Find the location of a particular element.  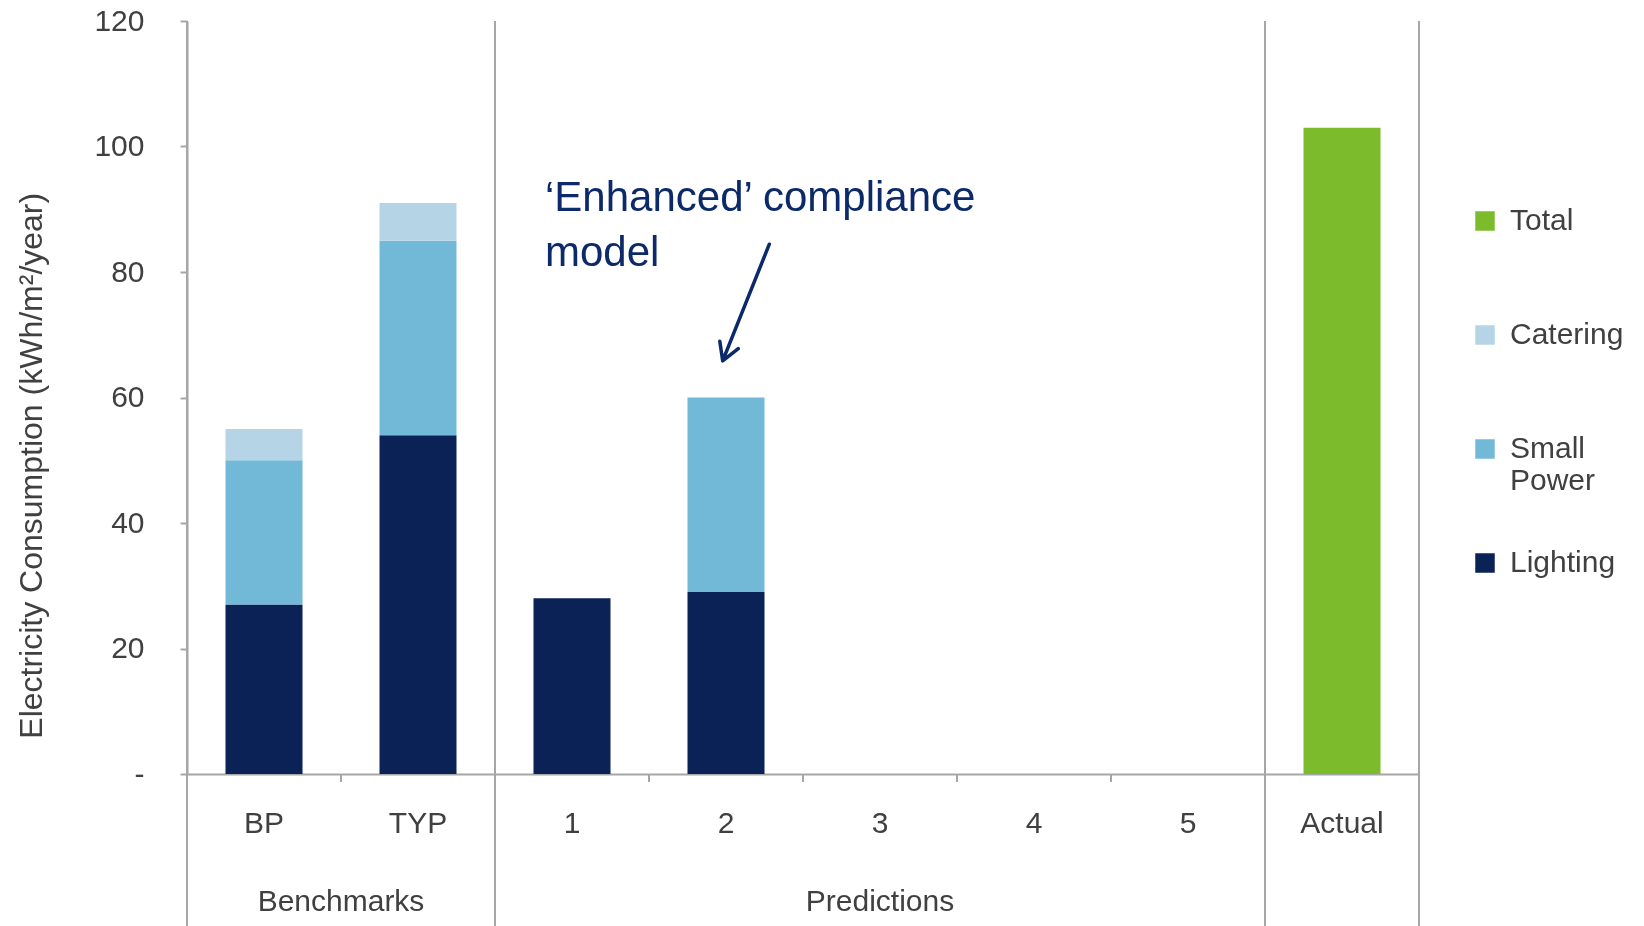

annotation: ‘Enhanced’ compliance model is located at coordinates (760, 223).